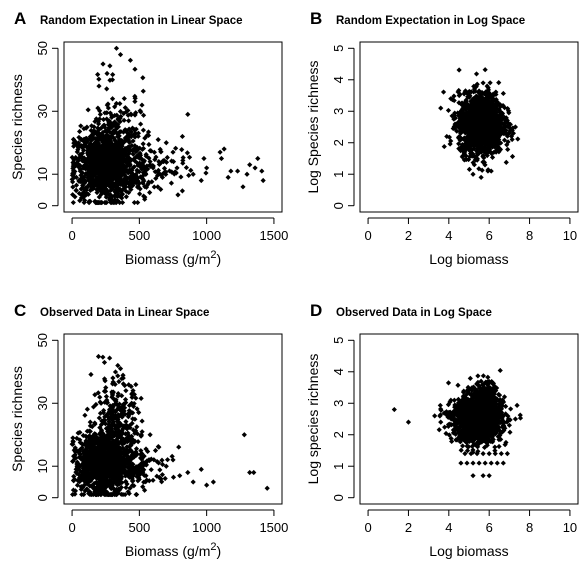 This screenshot has height=572, width=588. What do you see at coordinates (338, 466) in the screenshot?
I see `y-tick-label: 1` at bounding box center [338, 466].